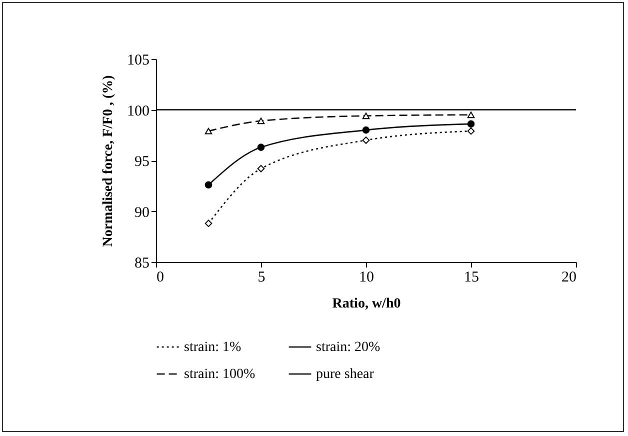 The image size is (628, 436). Describe the element at coordinates (108, 160) in the screenshot. I see `y-axis-title: Normalised force, F/F0 , (%)` at that location.